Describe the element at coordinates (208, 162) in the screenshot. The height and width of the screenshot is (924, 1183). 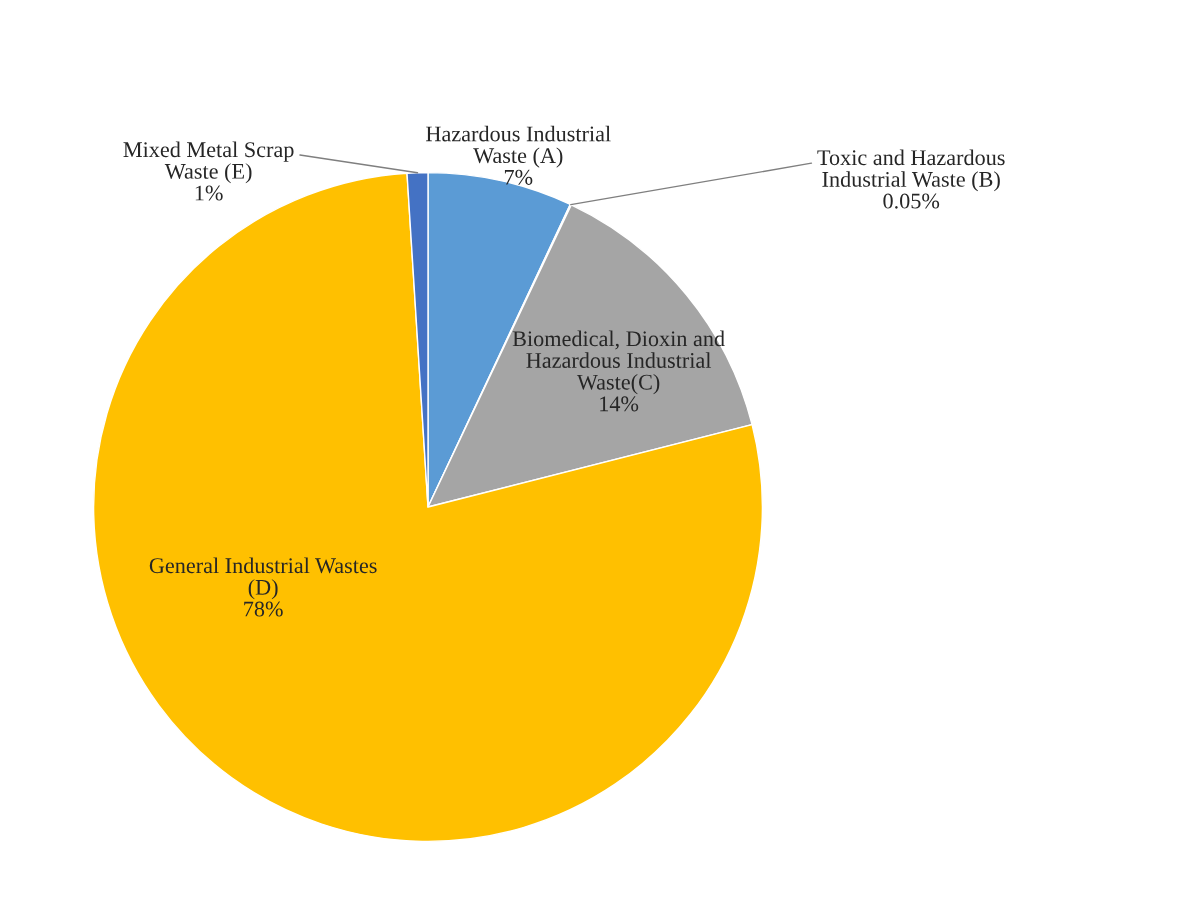
I see `slice-label: Mixed Metal Scrap Waste (E)` at that location.